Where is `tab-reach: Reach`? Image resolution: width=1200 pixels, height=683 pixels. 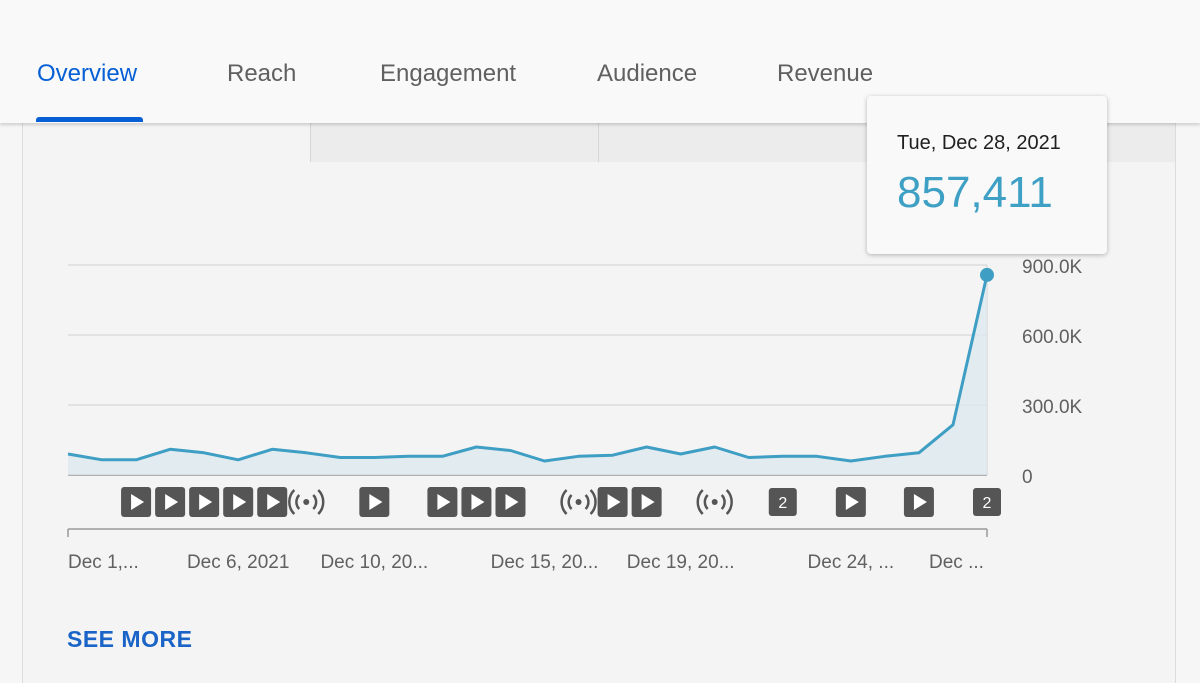 tab-reach: Reach is located at coordinates (262, 73).